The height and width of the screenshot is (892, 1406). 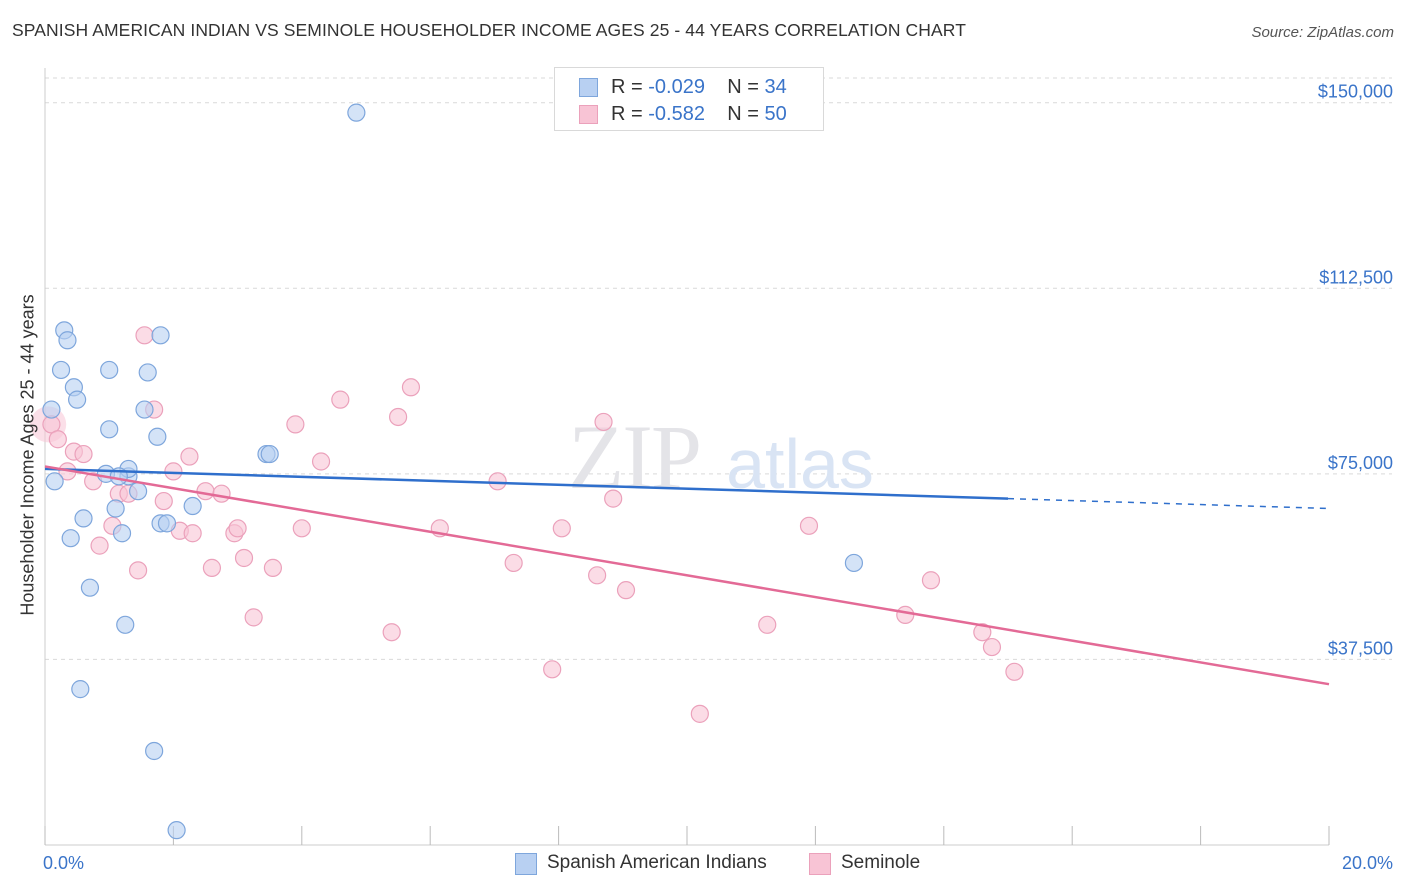 I want to click on r-value: -0.029, so click(x=676, y=87).